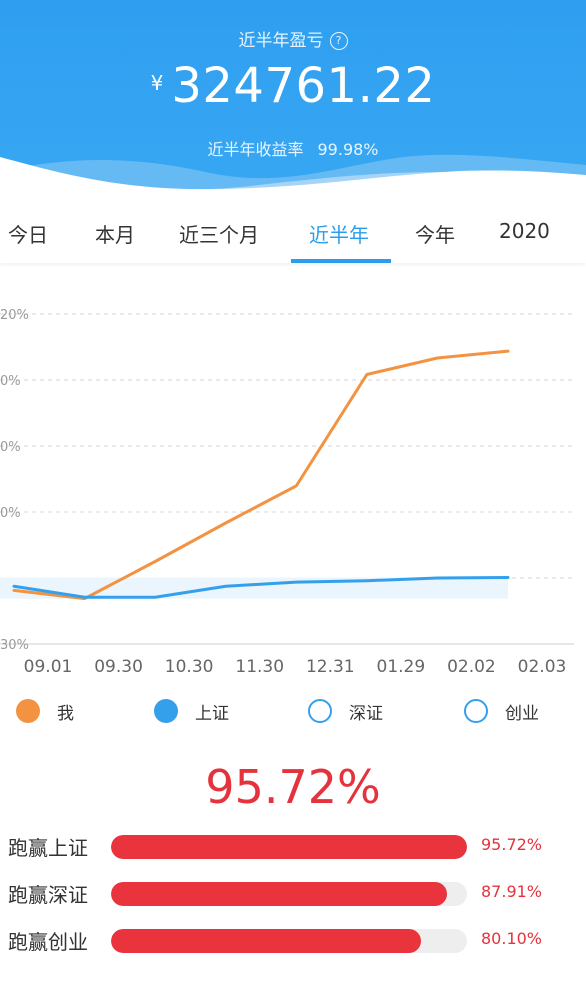 The width and height of the screenshot is (586, 992). What do you see at coordinates (254, 588) in the screenshot?
I see `baseline-band` at bounding box center [254, 588].